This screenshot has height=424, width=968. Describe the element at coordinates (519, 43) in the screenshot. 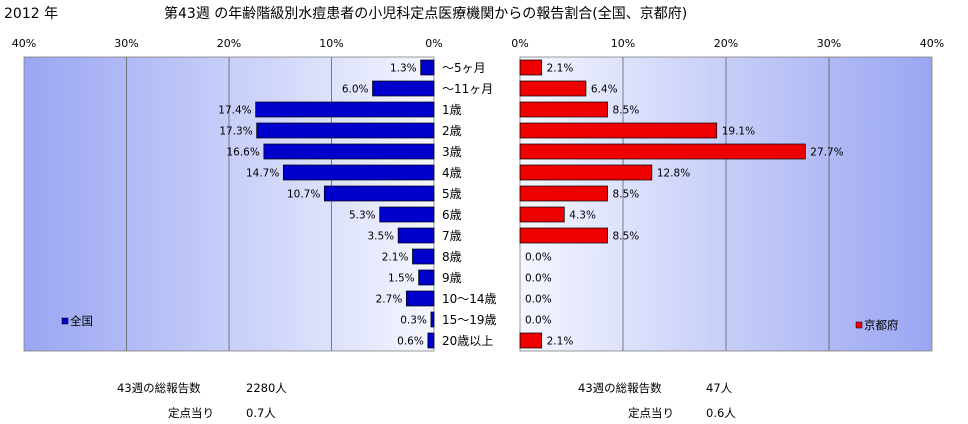

I see `kyoto-tick-label: 0%` at that location.